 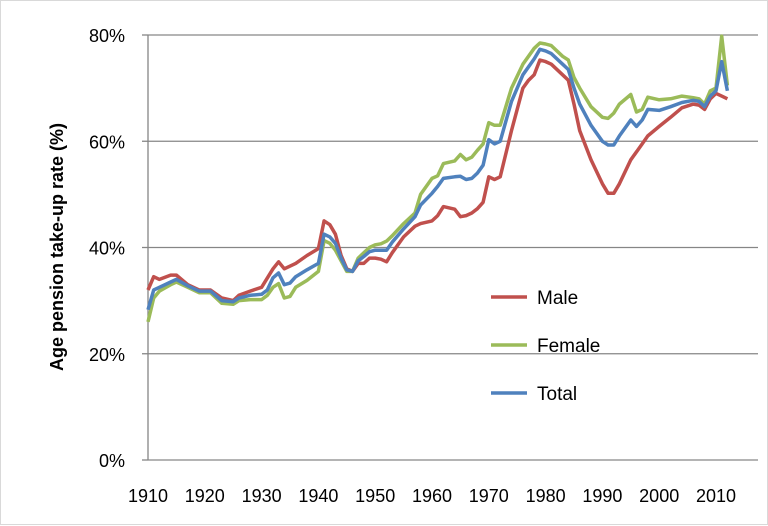 What do you see at coordinates (107, 355) in the screenshot?
I see `y-tick-label: 20%` at bounding box center [107, 355].